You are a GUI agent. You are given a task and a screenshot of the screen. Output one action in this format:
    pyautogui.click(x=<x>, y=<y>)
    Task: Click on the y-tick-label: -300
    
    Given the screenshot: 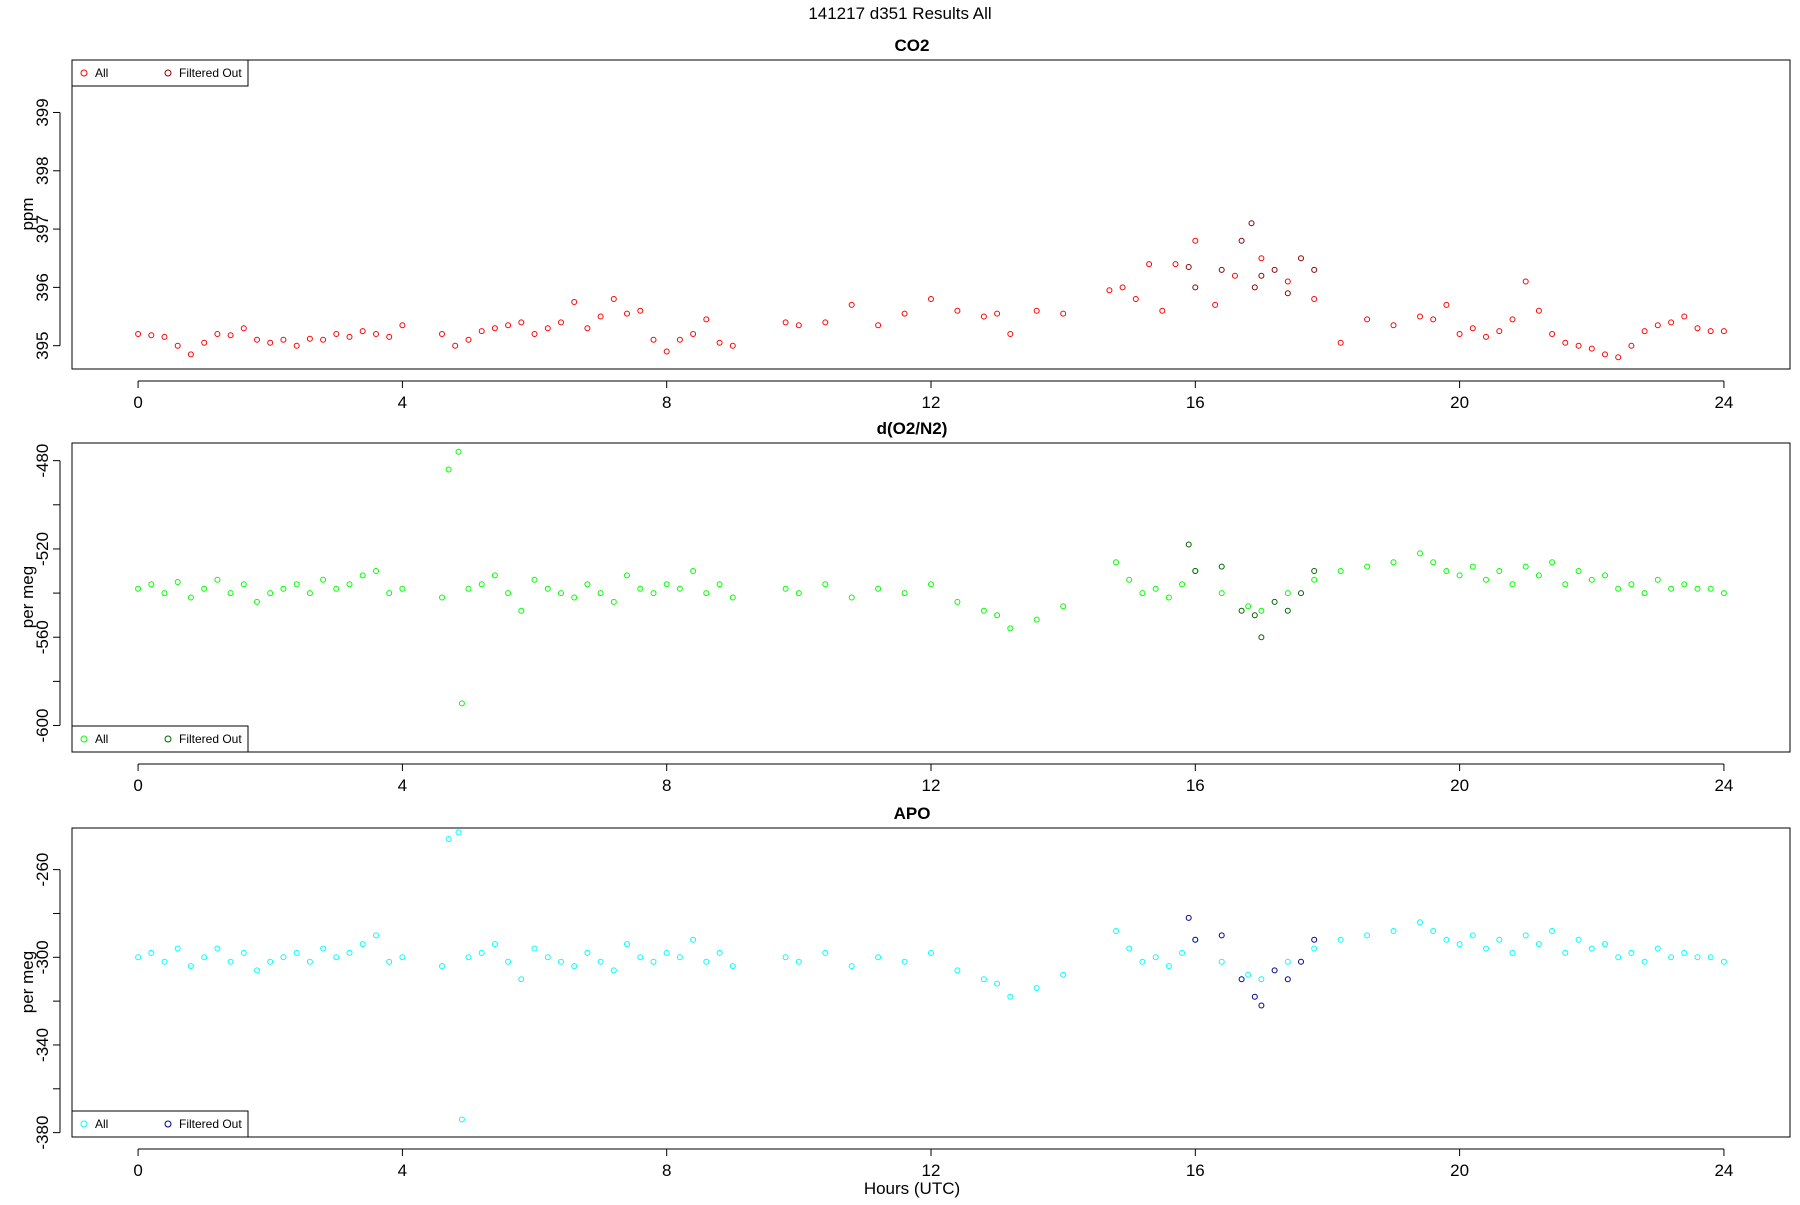 What is the action you would take?
    pyautogui.click(x=42, y=957)
    